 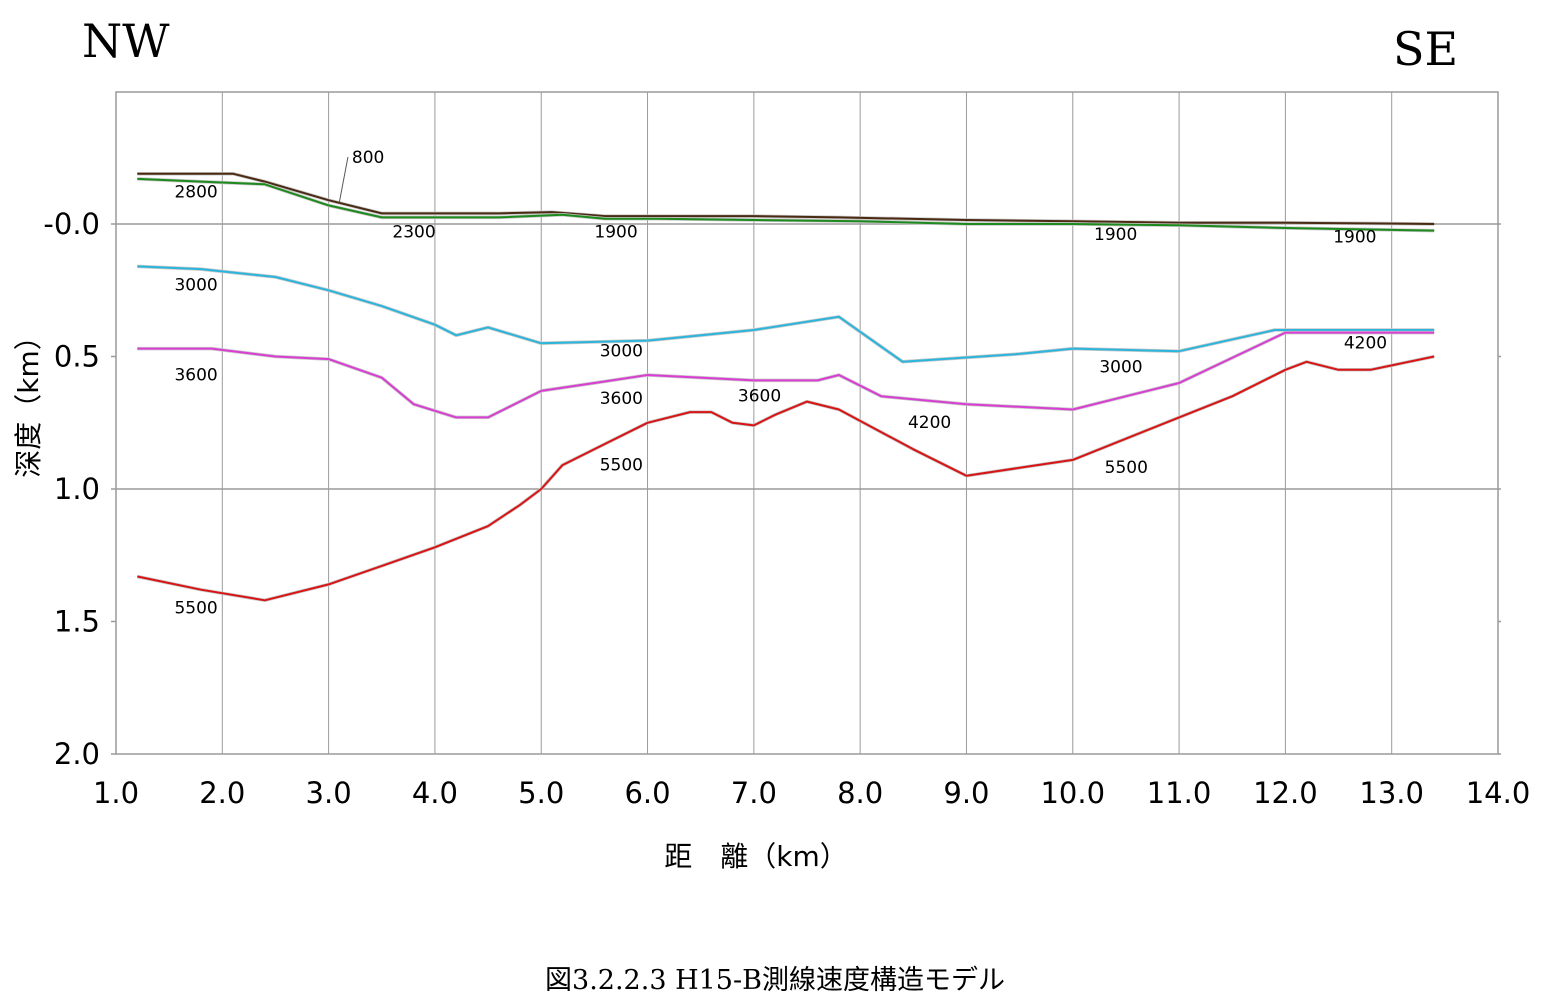 I want to click on y-axis-label: 深度（km）, so click(x=28, y=400).